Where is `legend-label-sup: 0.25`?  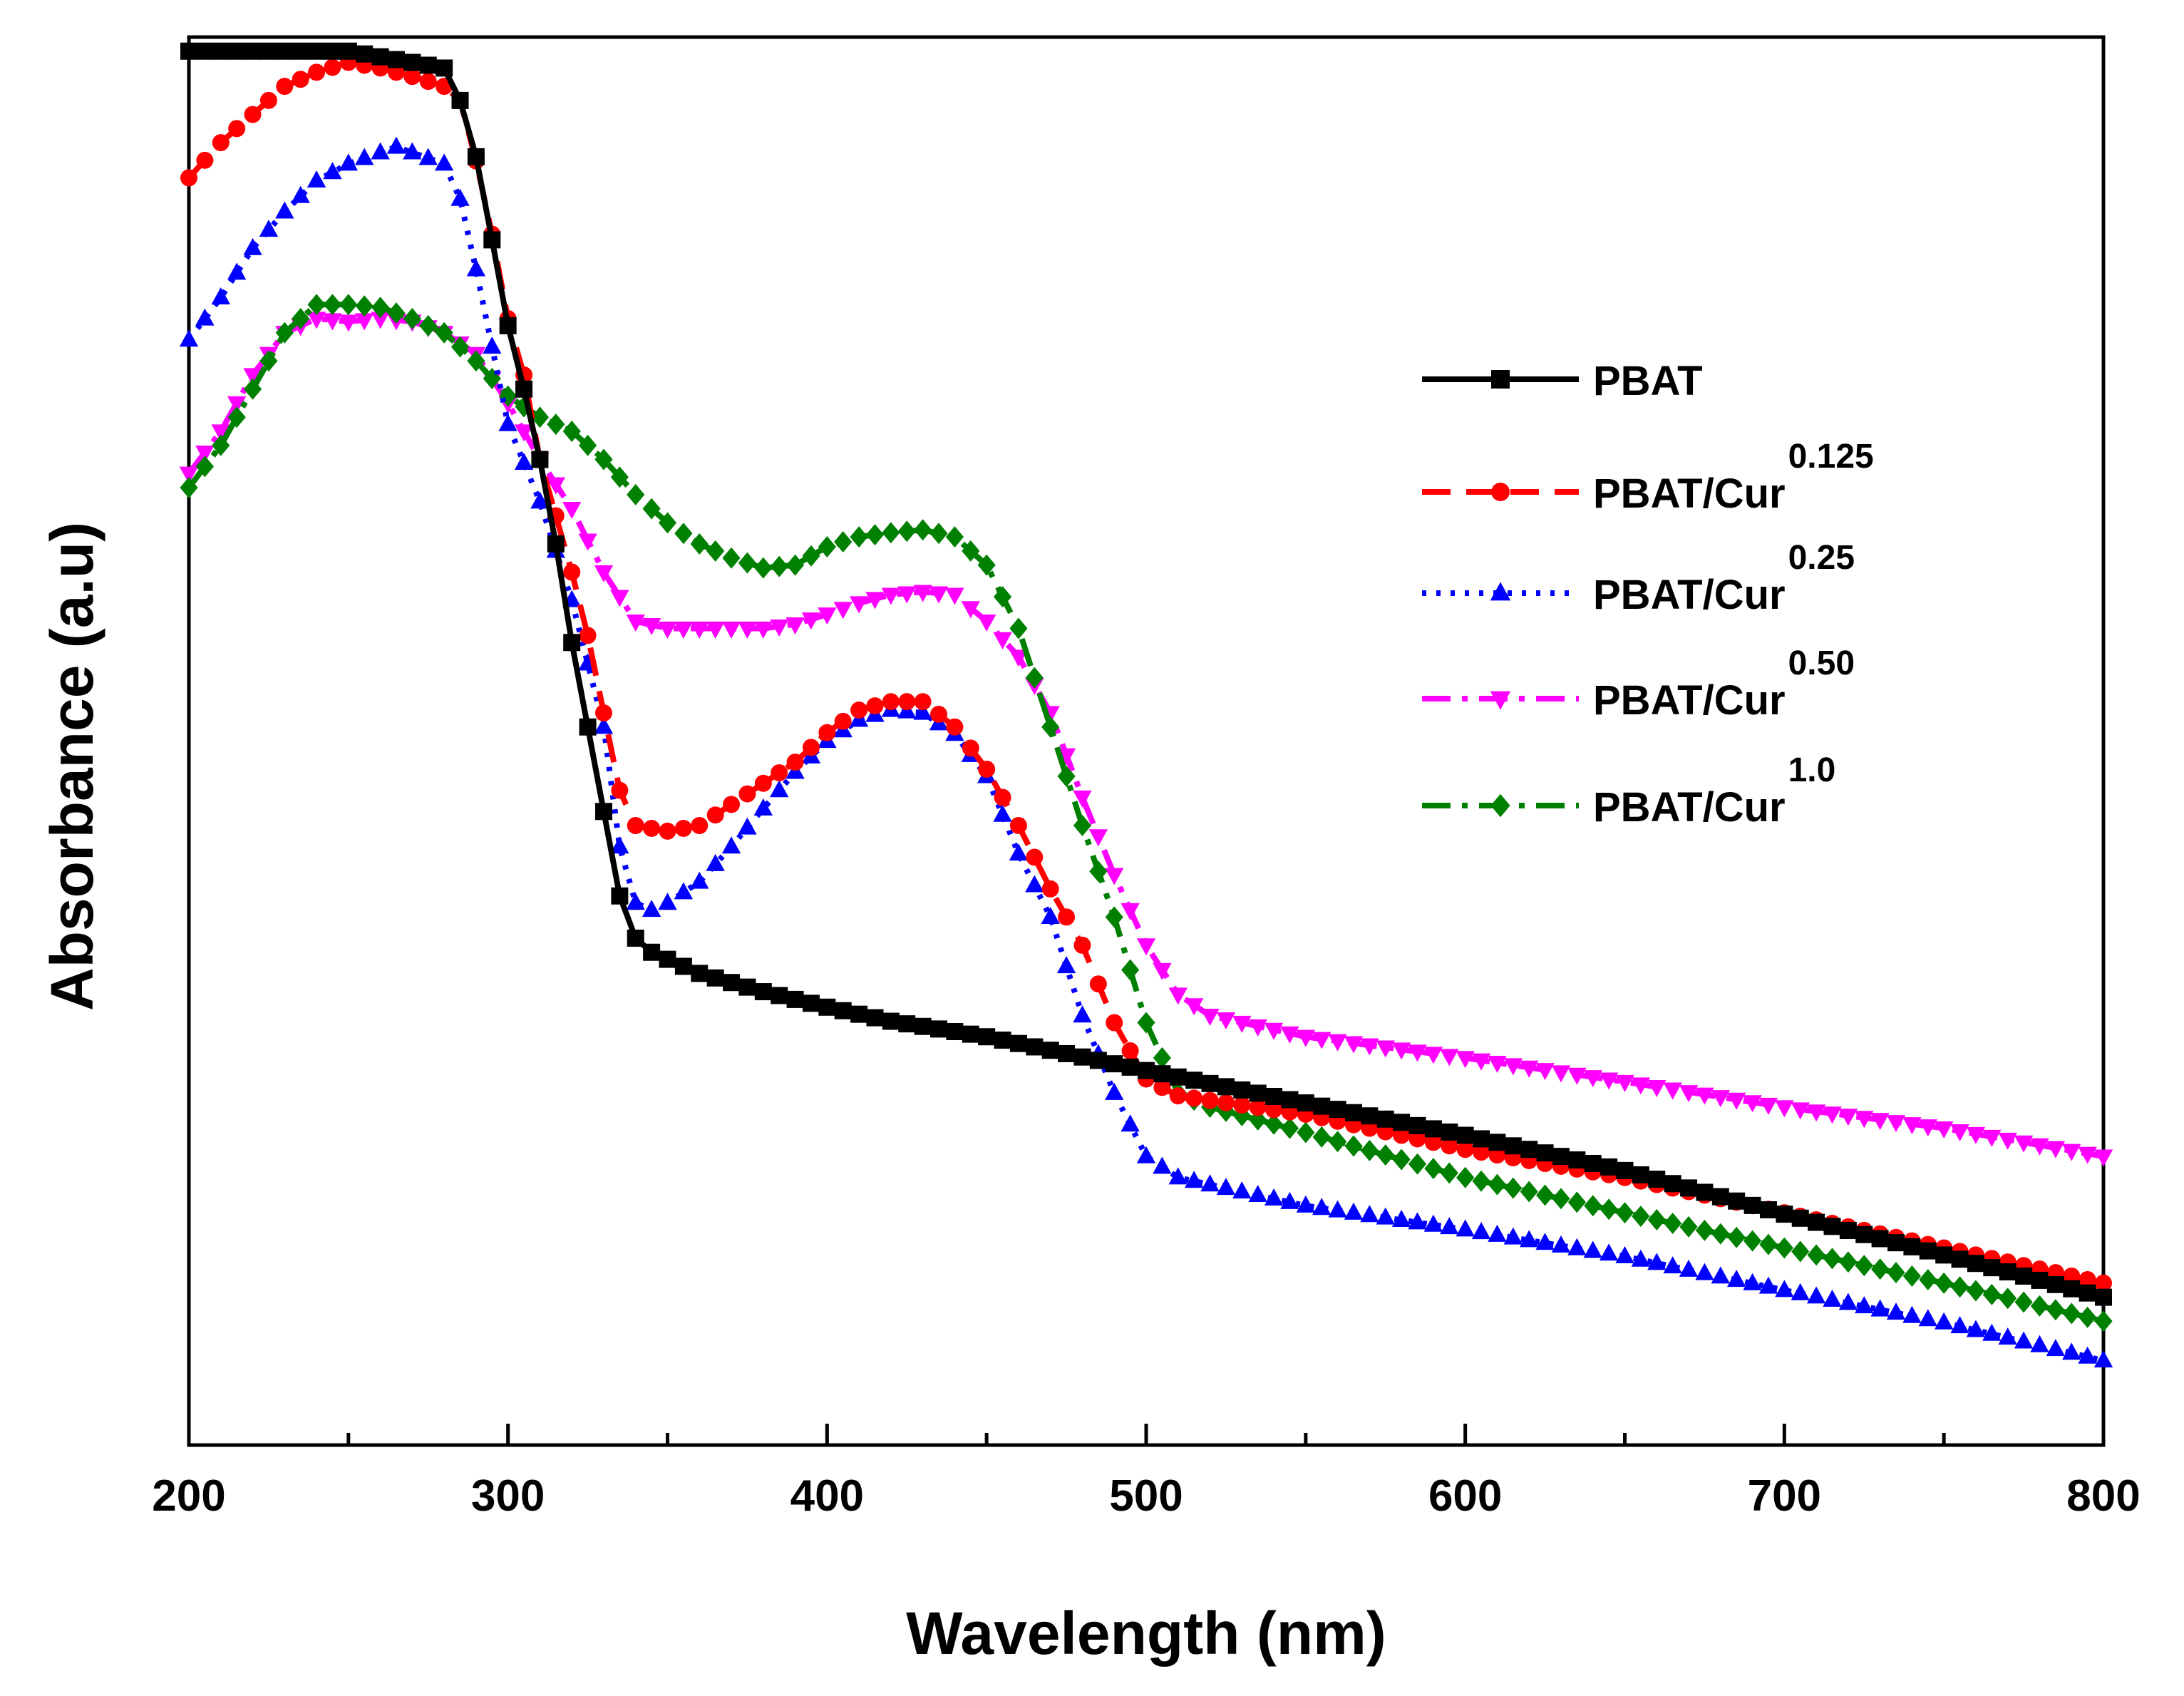
legend-label-sup: 0.25 is located at coordinates (1821, 558).